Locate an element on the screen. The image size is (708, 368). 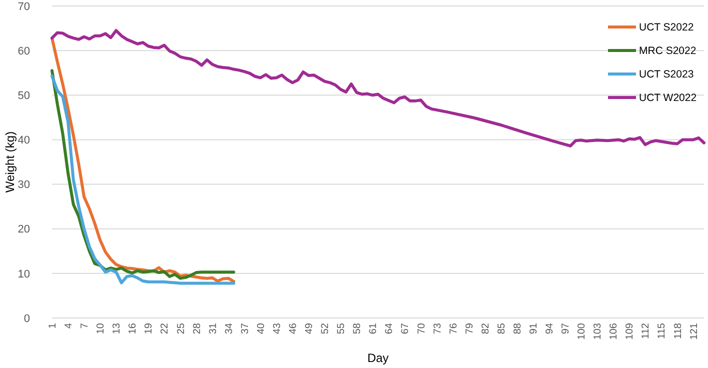
x-tick-label: 109 is located at coordinates (630, 331).